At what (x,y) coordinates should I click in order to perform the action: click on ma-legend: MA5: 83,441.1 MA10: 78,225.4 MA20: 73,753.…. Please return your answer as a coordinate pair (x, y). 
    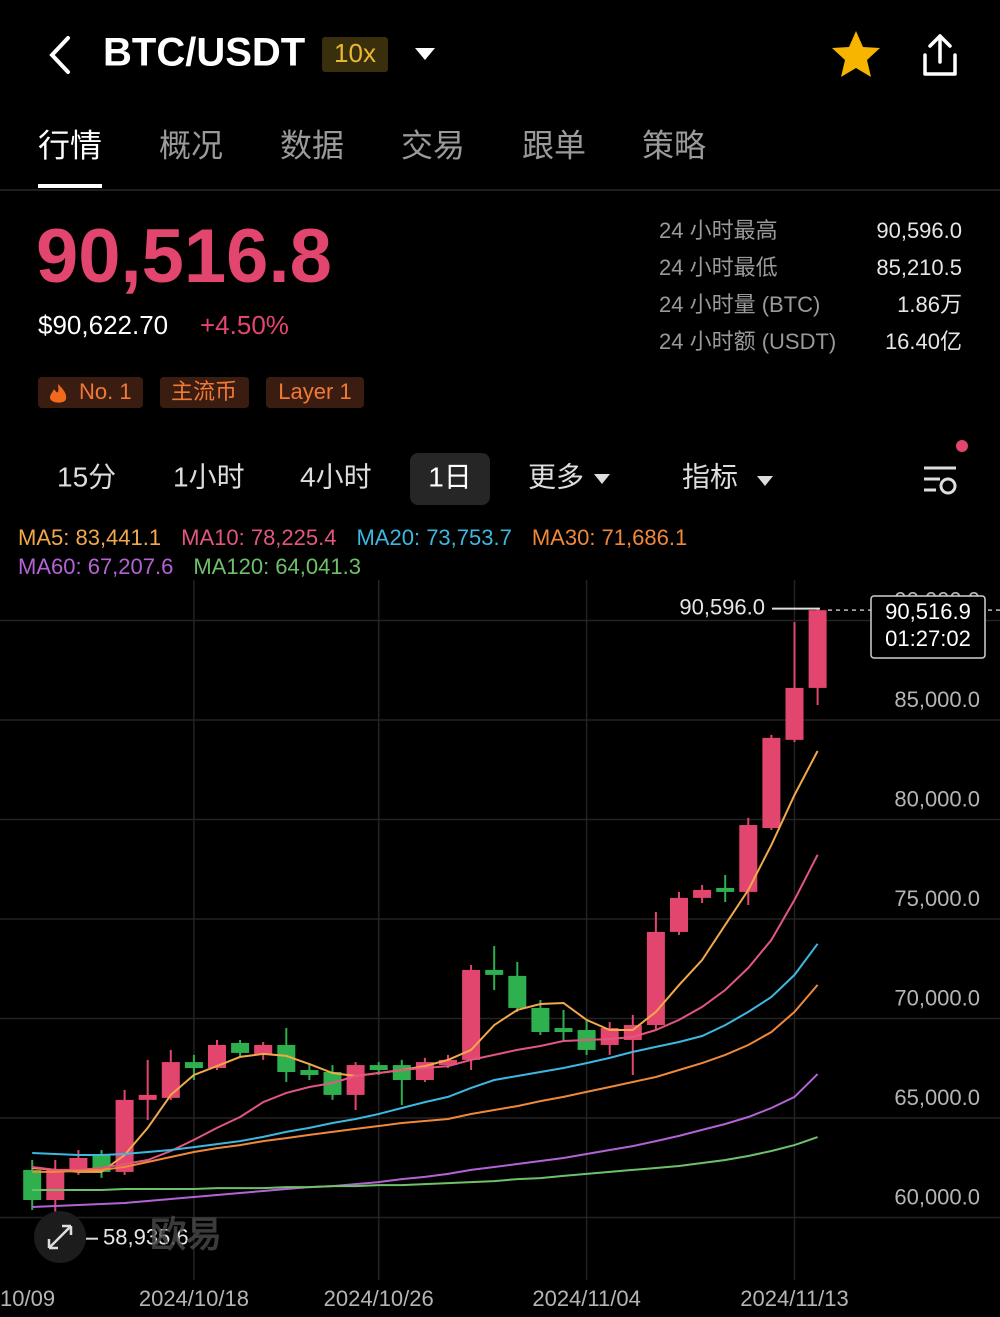
    Looking at the image, I should click on (418, 552).